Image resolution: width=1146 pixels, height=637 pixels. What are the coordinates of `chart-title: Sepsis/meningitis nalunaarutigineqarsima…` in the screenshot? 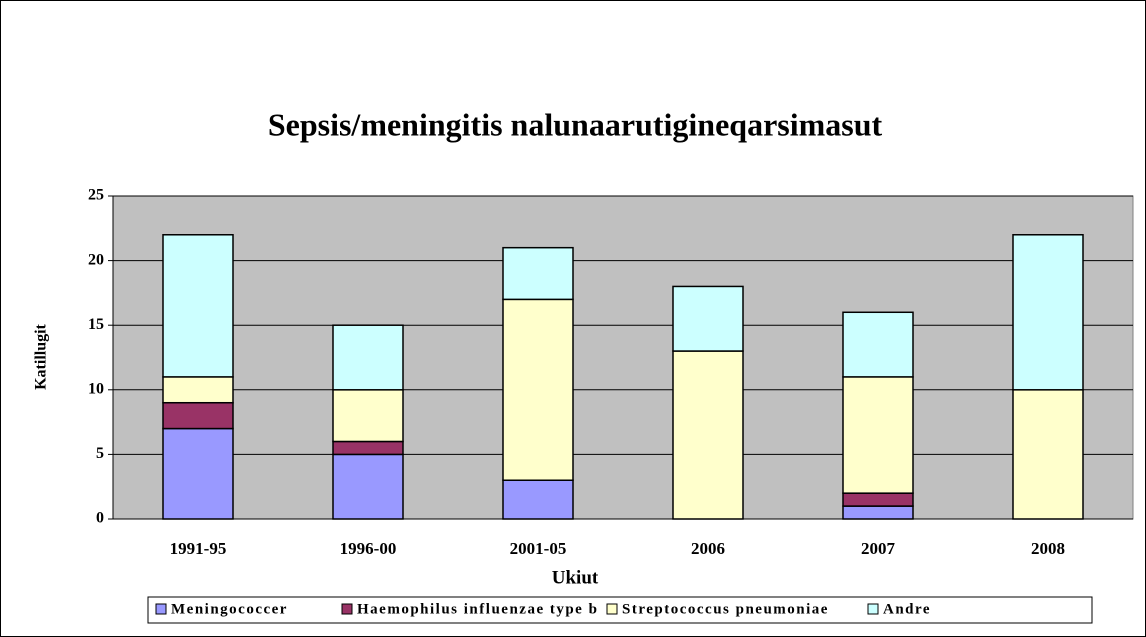 It's located at (575, 124).